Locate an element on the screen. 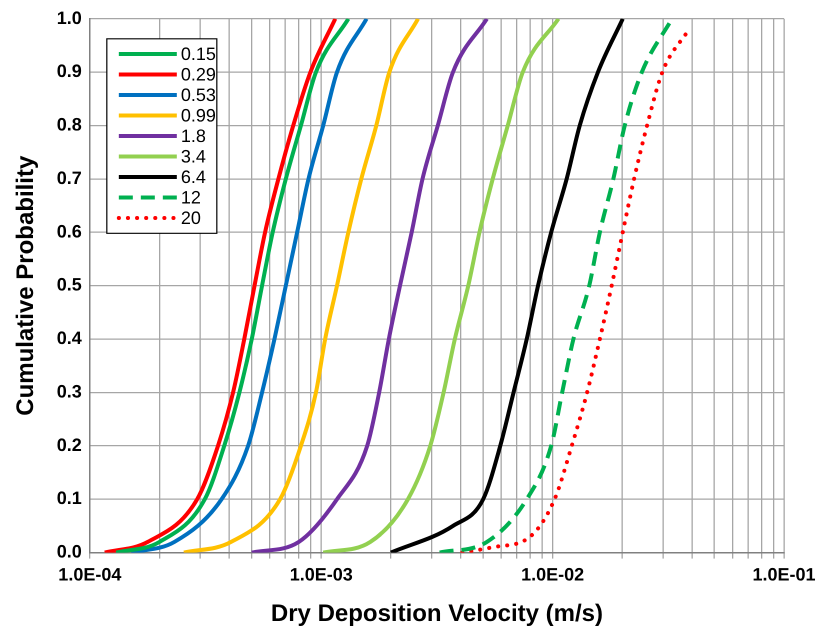 The width and height of the screenshot is (836, 637). legend-label: 12 is located at coordinates (190, 198).